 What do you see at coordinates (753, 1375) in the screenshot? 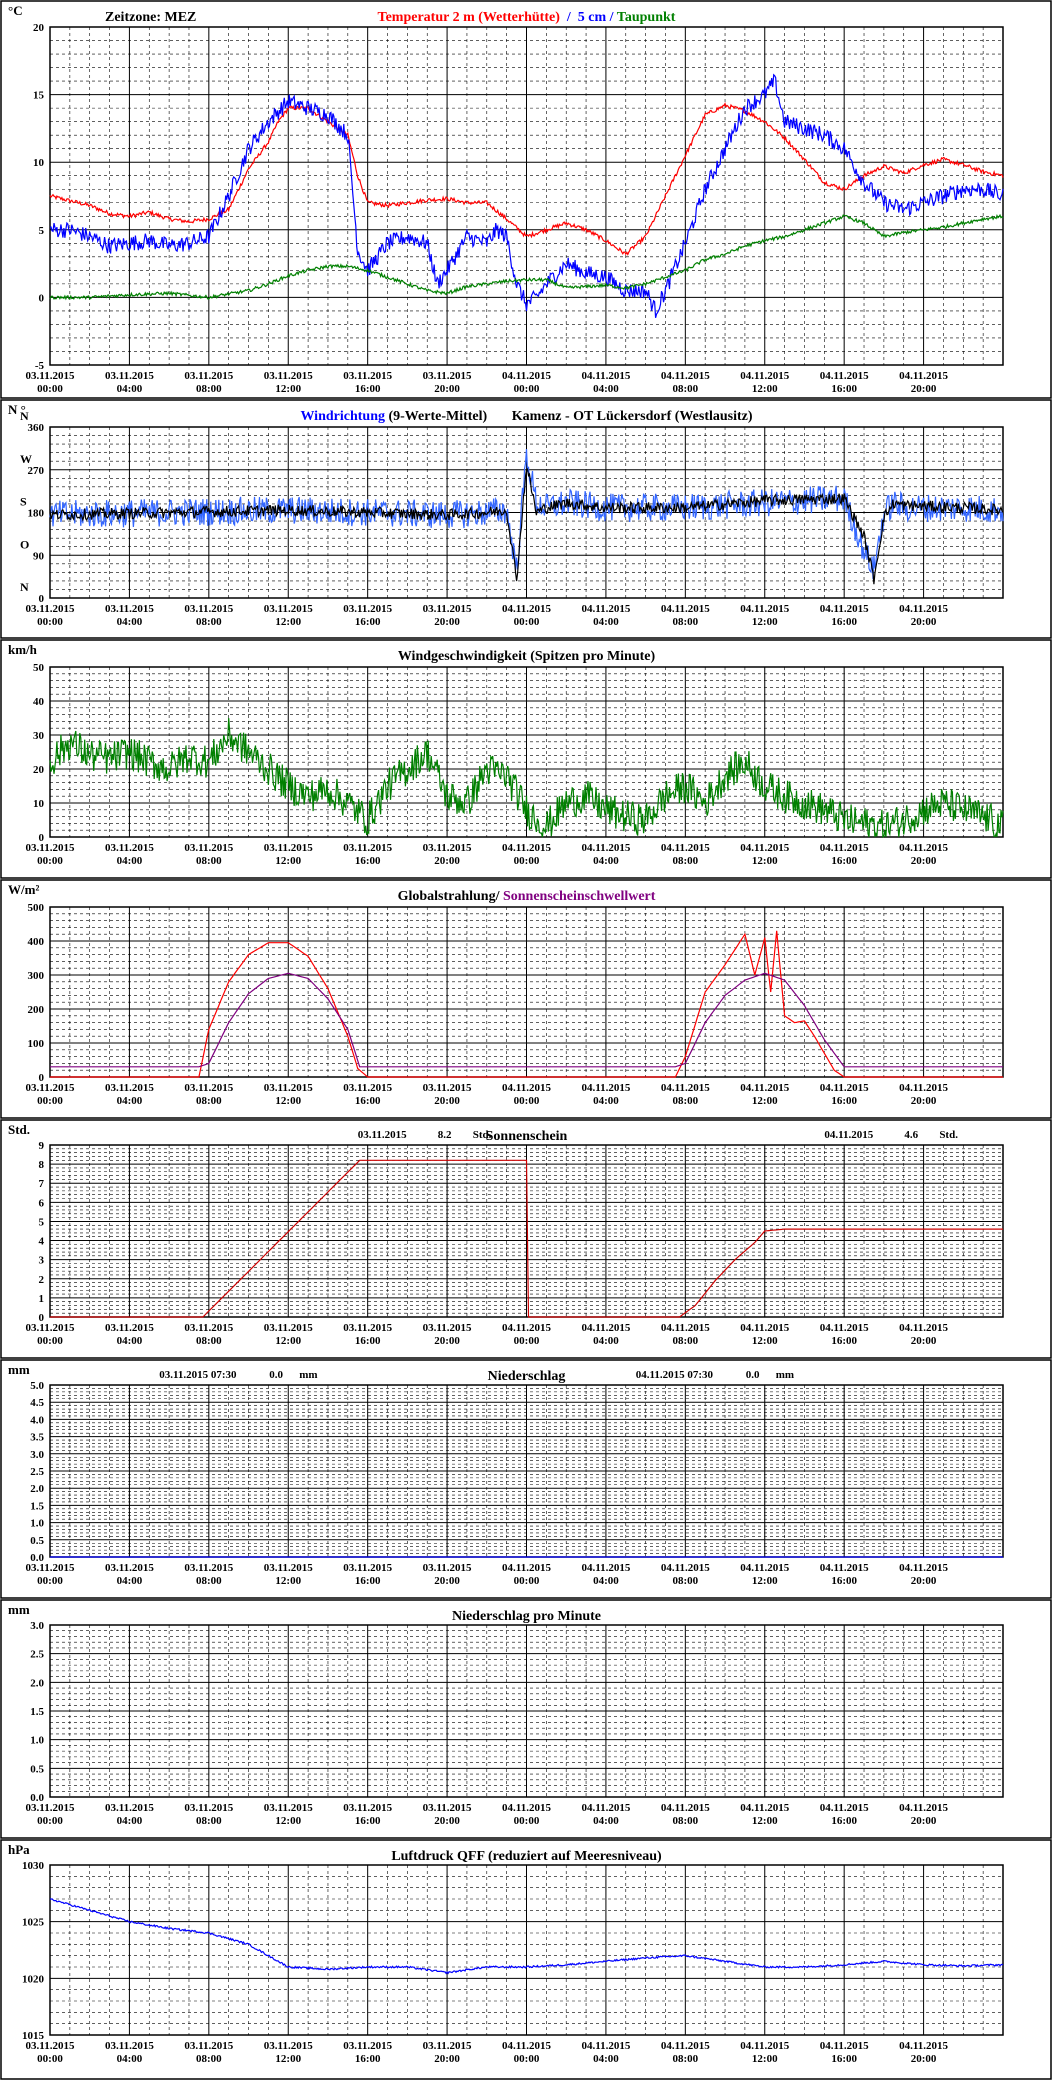
I see `annotation-value: 0.0` at bounding box center [753, 1375].